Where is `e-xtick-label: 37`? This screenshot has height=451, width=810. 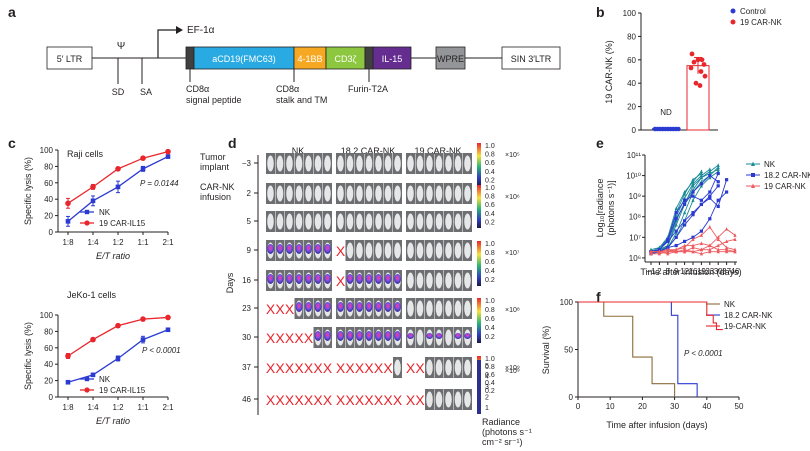
e-xtick-label: 37 is located at coordinates (726, 271).